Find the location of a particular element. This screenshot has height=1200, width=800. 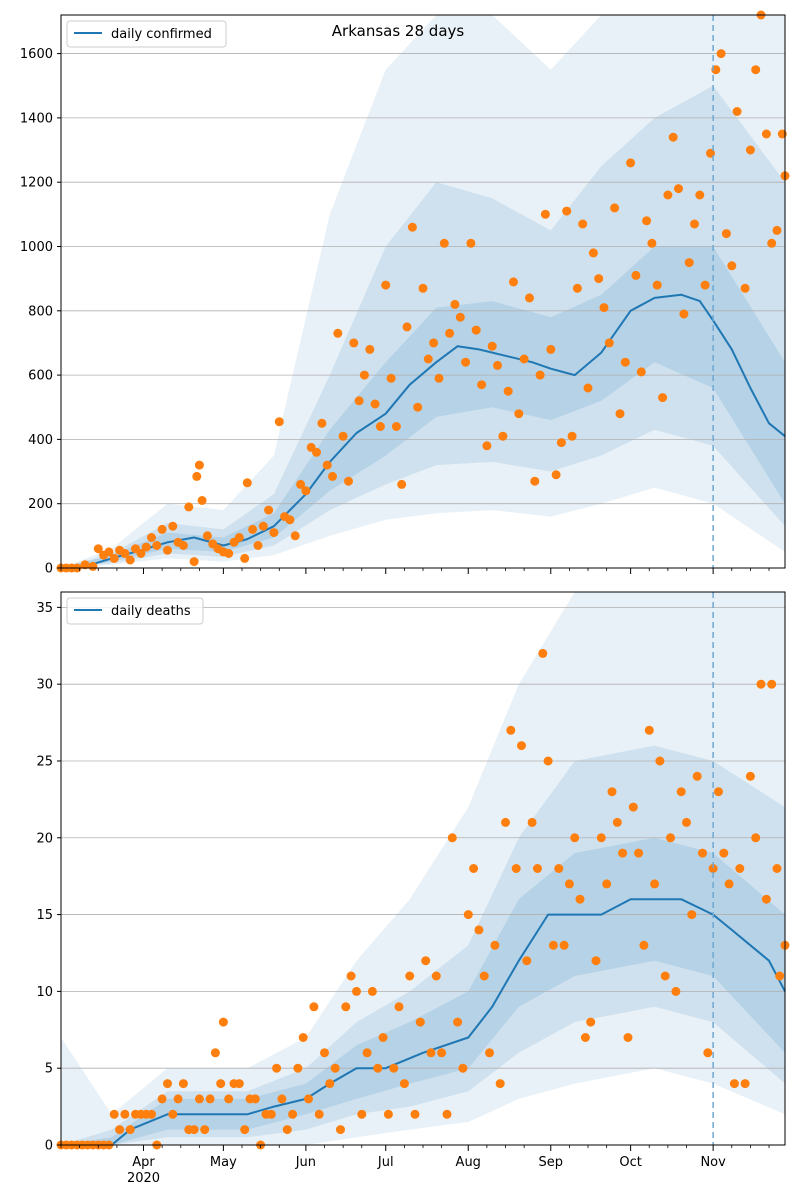

deaths-xtick-label-1: May is located at coordinates (223, 1162).